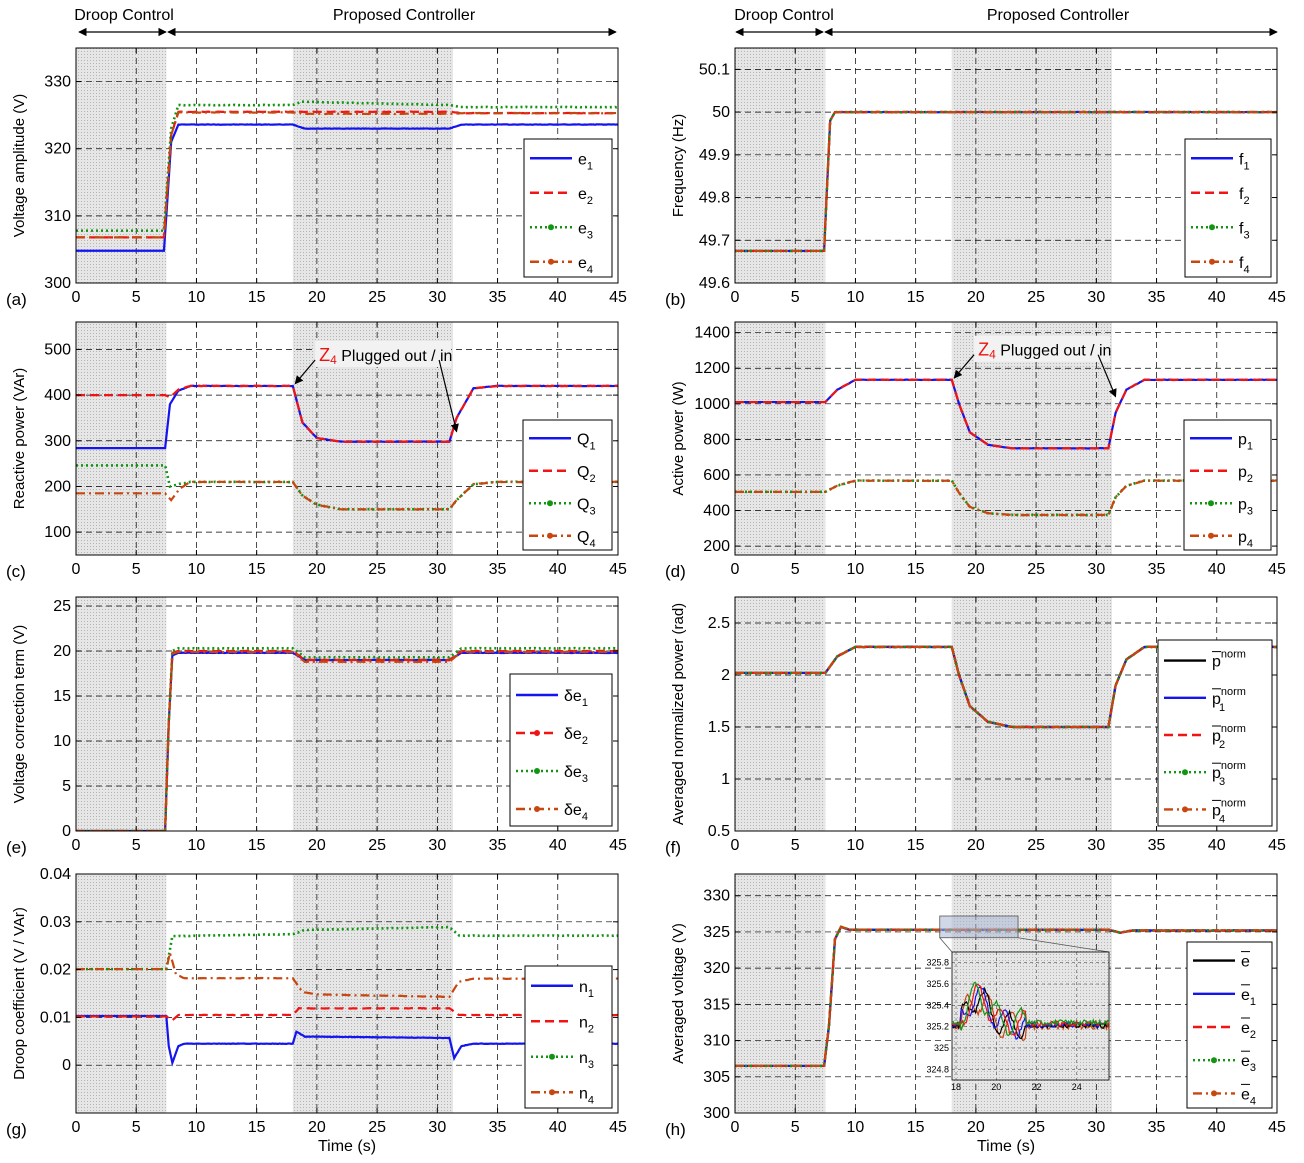 Image resolution: width=1304 pixels, height=1163 pixels. What do you see at coordinates (1006, 22) in the screenshot?
I see `header-right: Droop Control Proposed Controller` at bounding box center [1006, 22].